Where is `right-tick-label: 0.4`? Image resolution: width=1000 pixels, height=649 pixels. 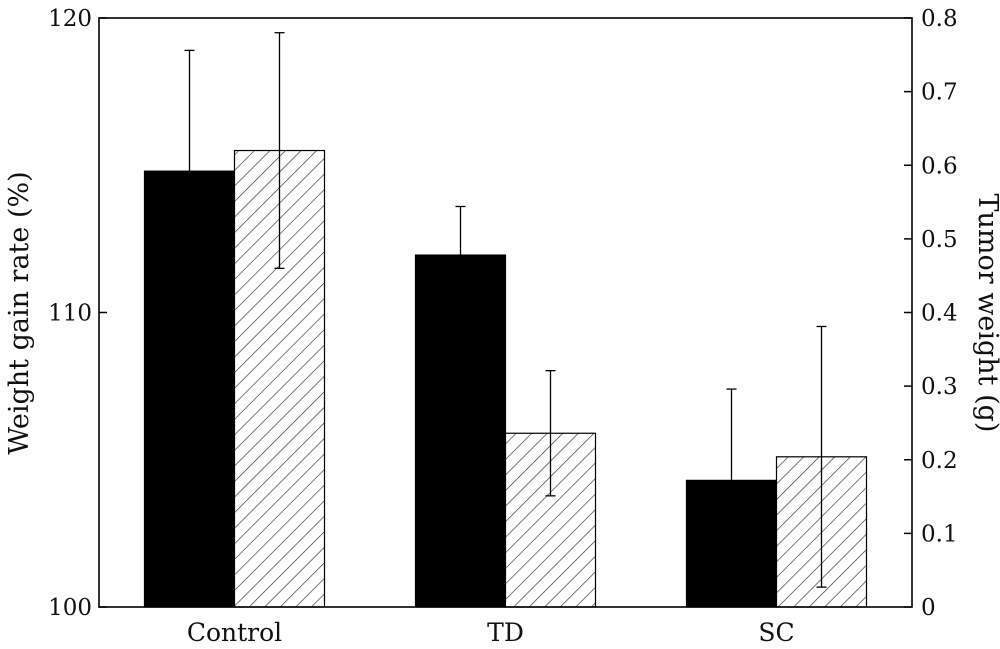 right-tick-label: 0.4 is located at coordinates (939, 314).